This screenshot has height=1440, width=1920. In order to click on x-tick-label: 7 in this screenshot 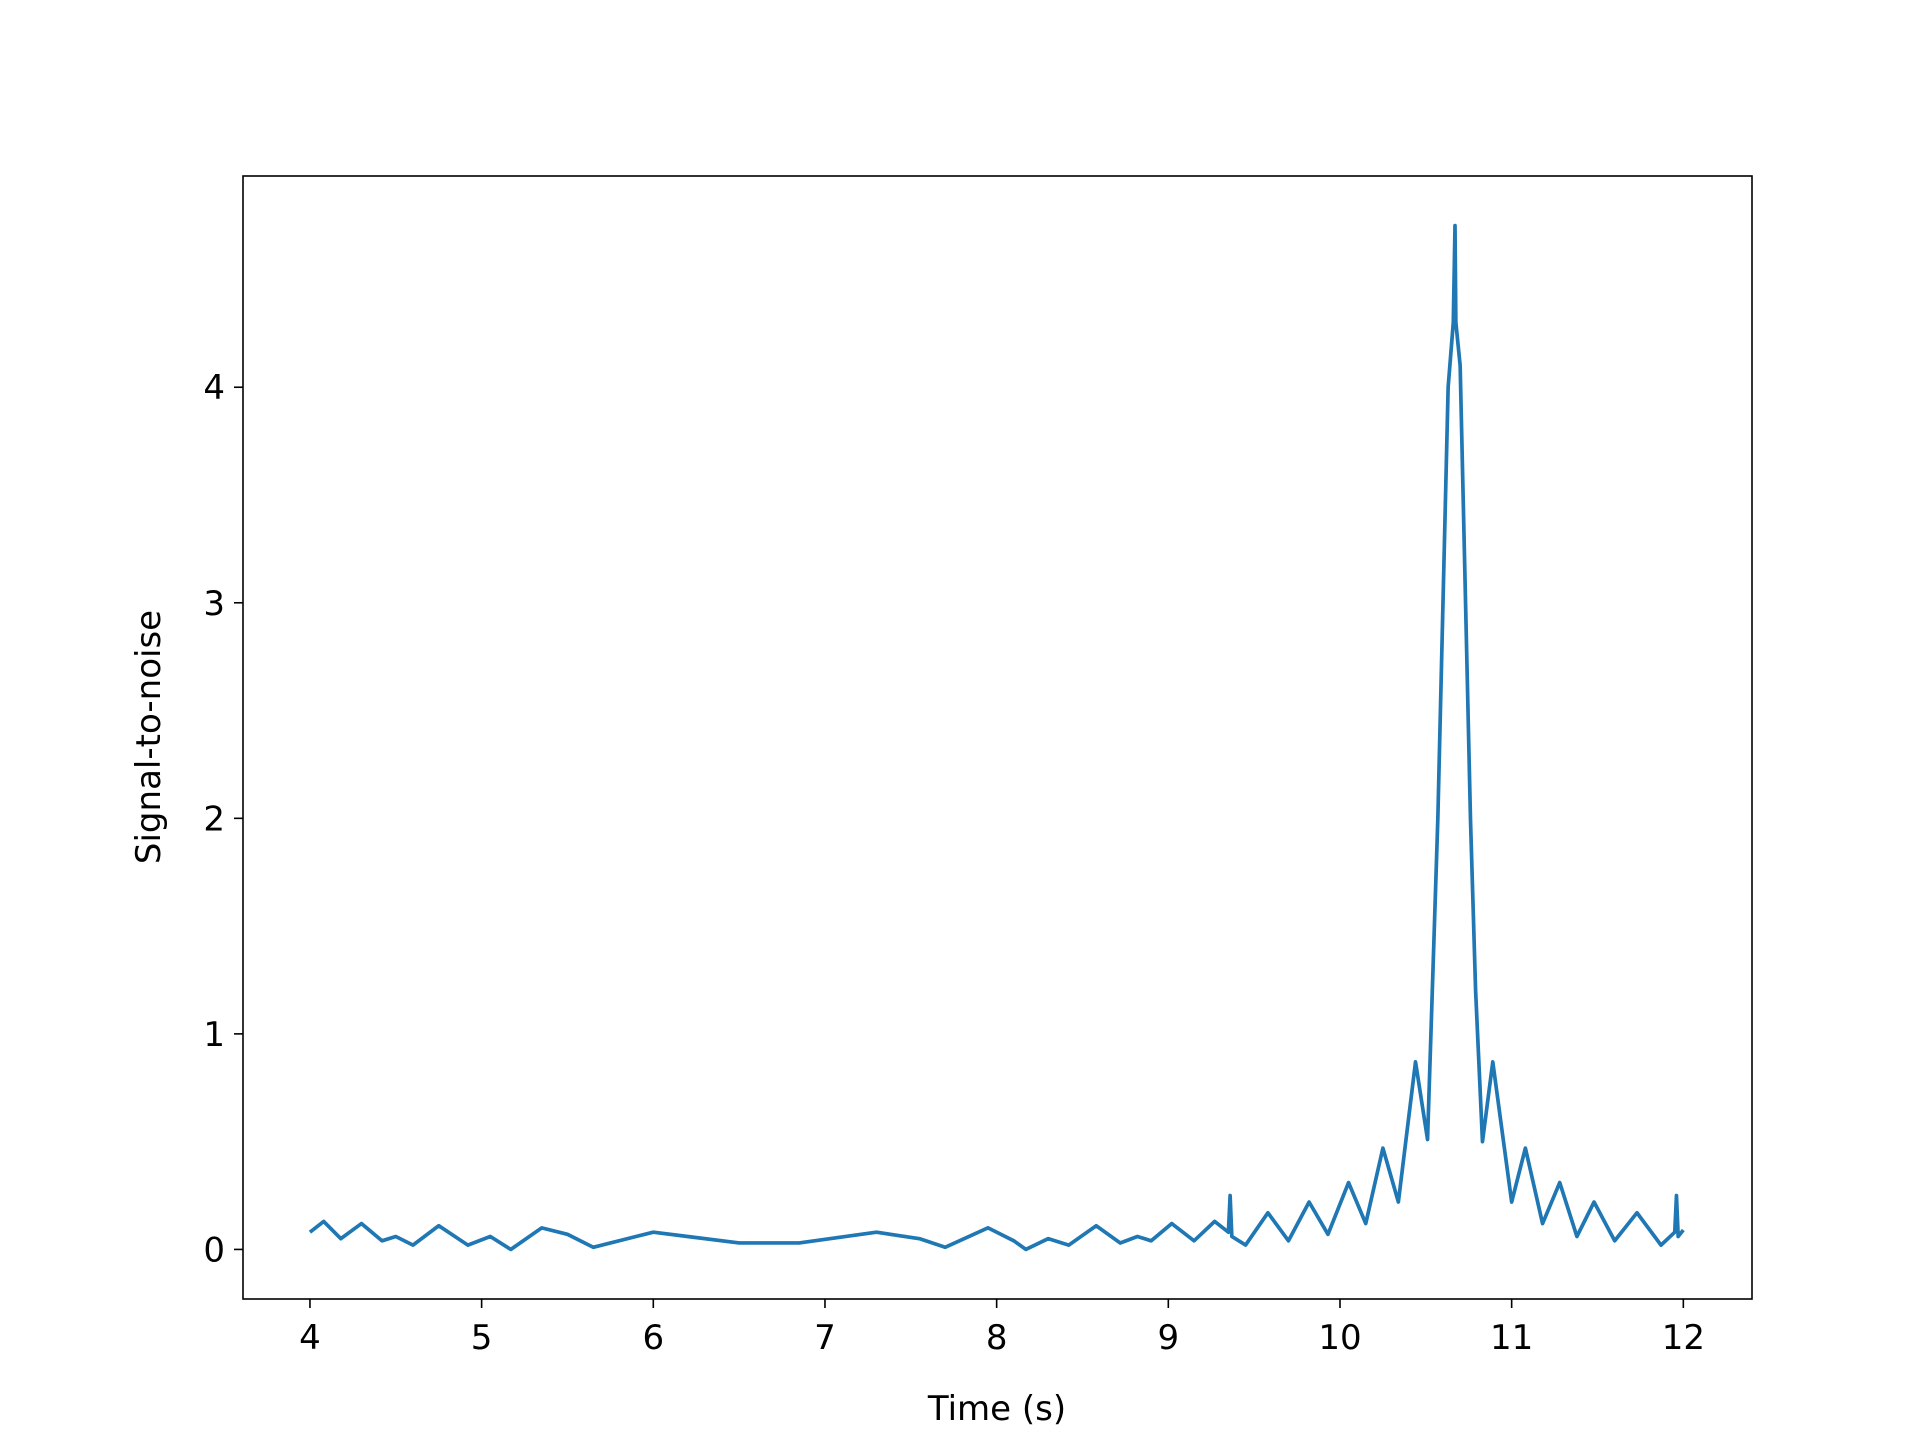, I will do `click(825, 1338)`.